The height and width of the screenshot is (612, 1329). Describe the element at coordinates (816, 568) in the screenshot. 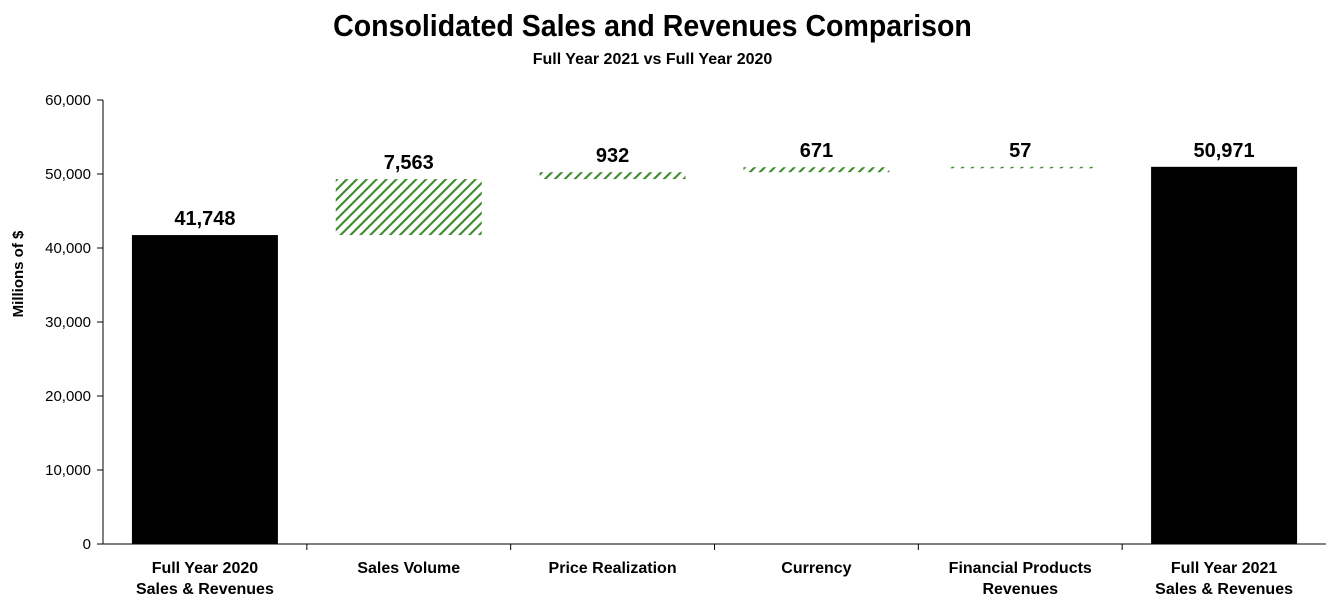

I see `x-category-label: Currency` at that location.